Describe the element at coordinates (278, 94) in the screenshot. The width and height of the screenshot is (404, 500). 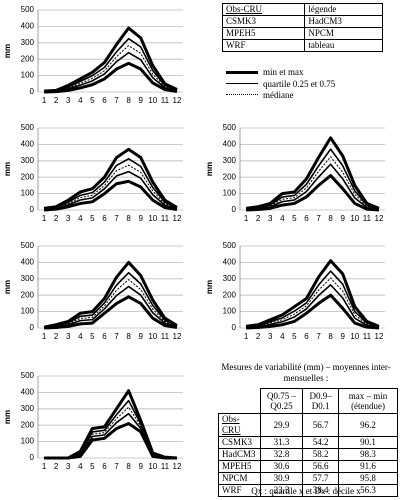
I see `legend-label: médiane` at that location.